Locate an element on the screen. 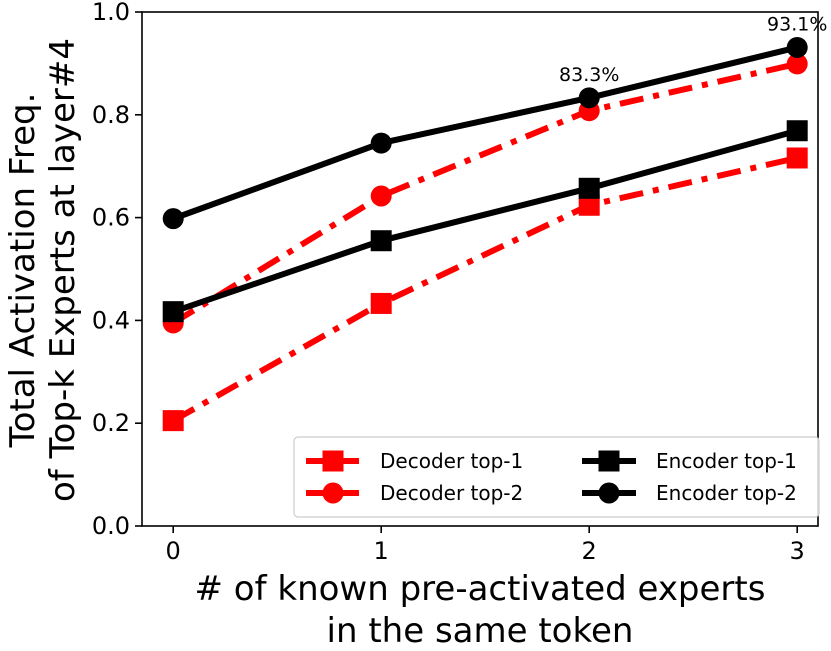  y-tick-label: 0.8 is located at coordinates (111, 115).